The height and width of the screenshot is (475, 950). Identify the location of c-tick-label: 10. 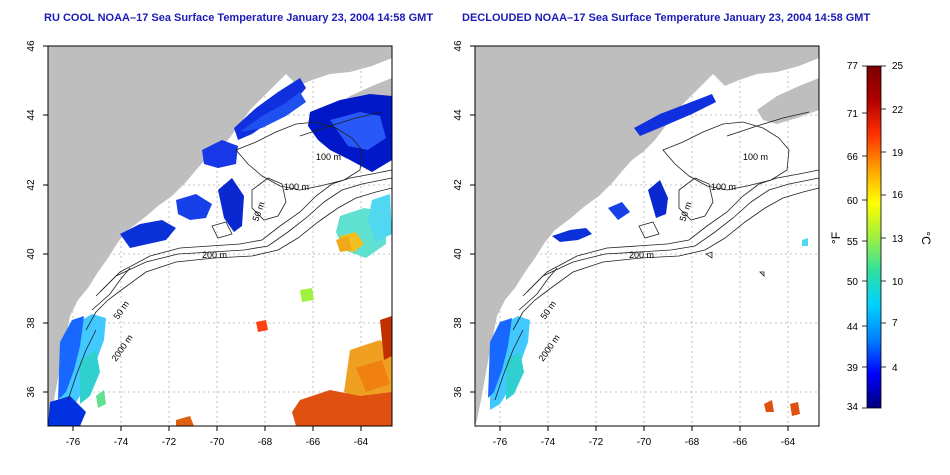
(898, 282).